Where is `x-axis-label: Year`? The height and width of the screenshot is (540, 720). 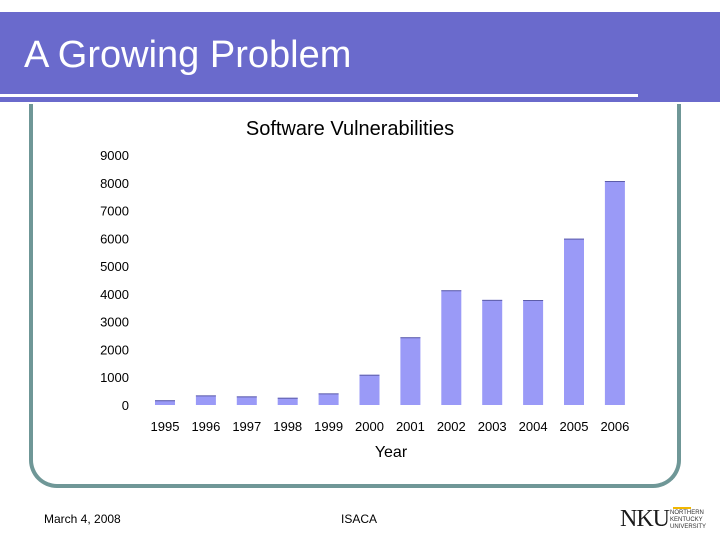 x-axis-label: Year is located at coordinates (391, 452).